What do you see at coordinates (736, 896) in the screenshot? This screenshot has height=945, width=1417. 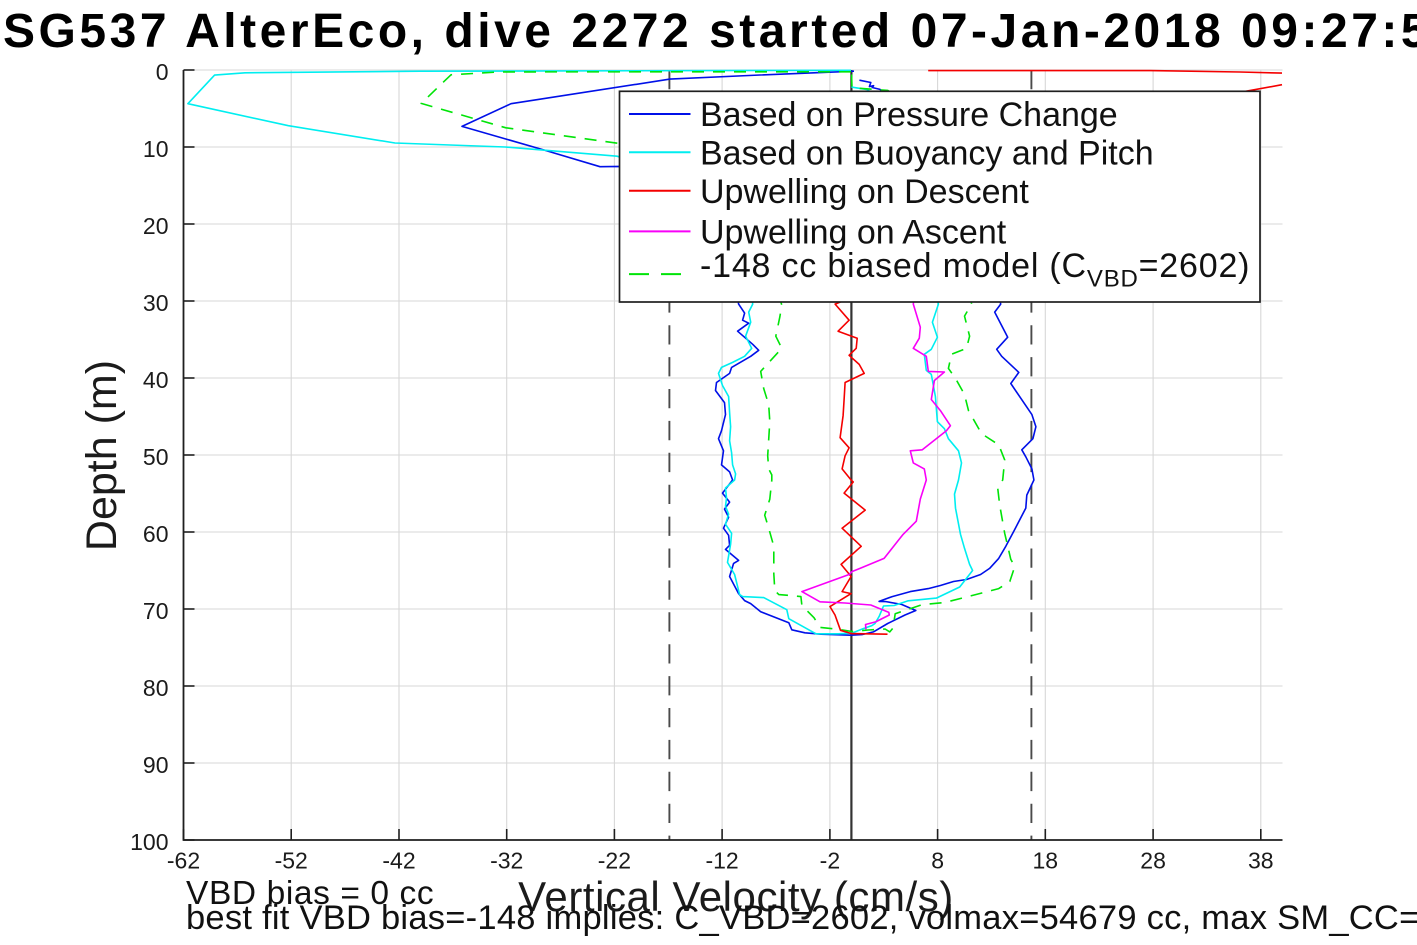 I see `svg-text: Vertical Velocity (cm/s)` at bounding box center [736, 896].